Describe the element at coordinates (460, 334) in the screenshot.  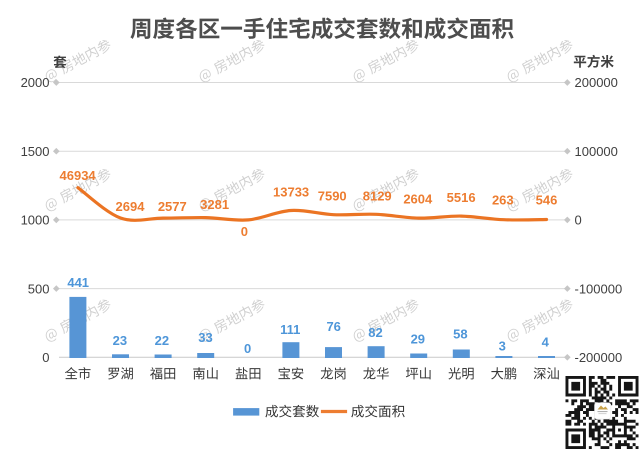
I see `svg-text: 58` at that location.